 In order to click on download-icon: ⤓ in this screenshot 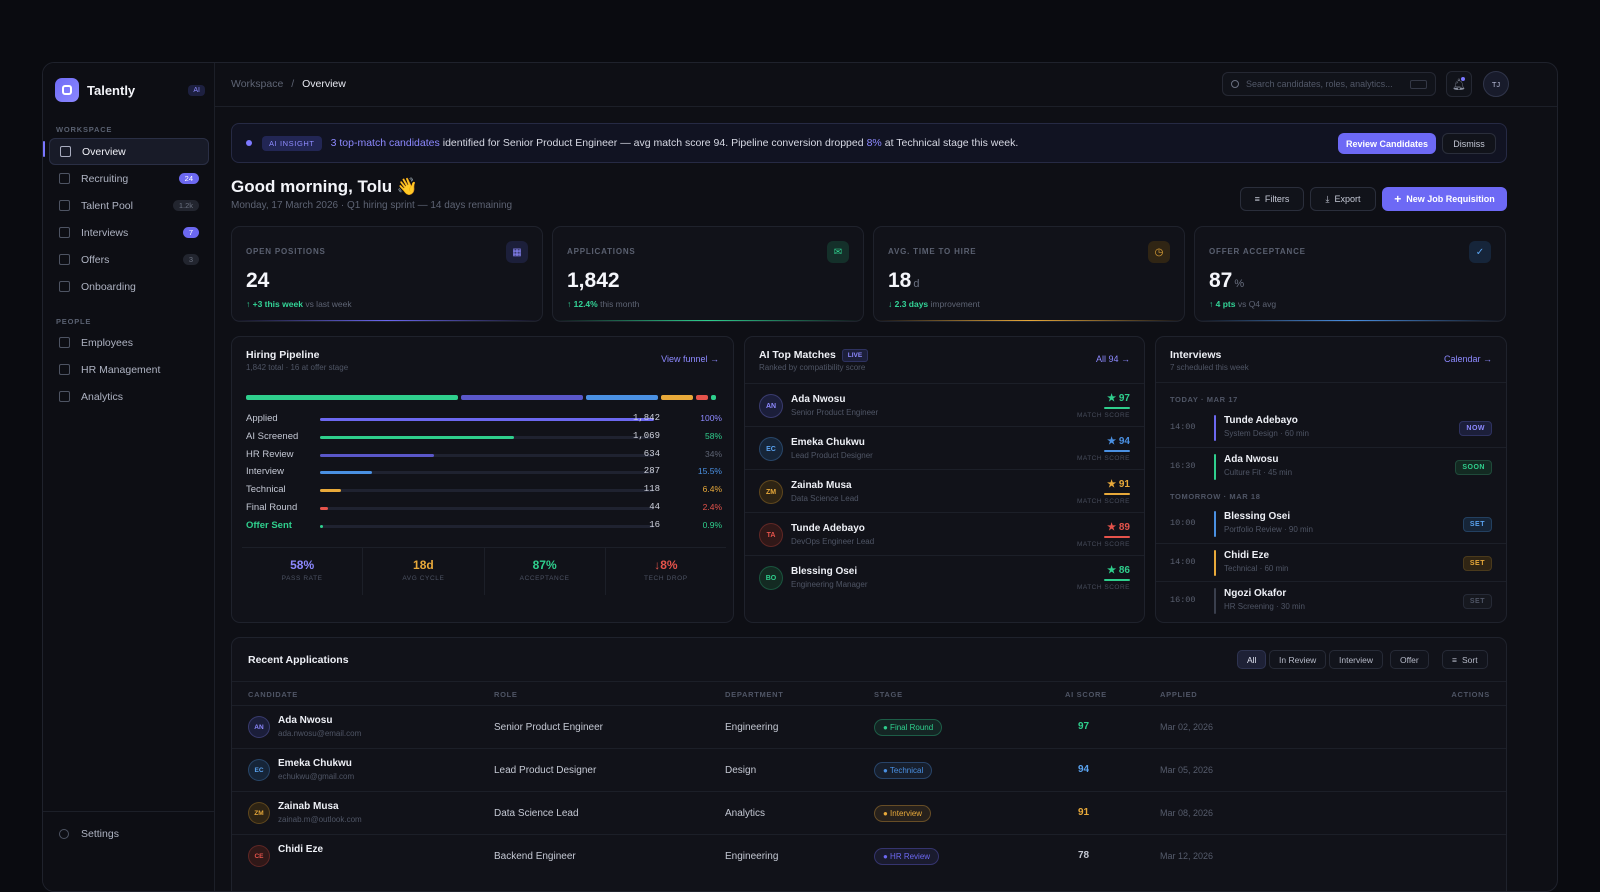, I will do `click(1327, 198)`.